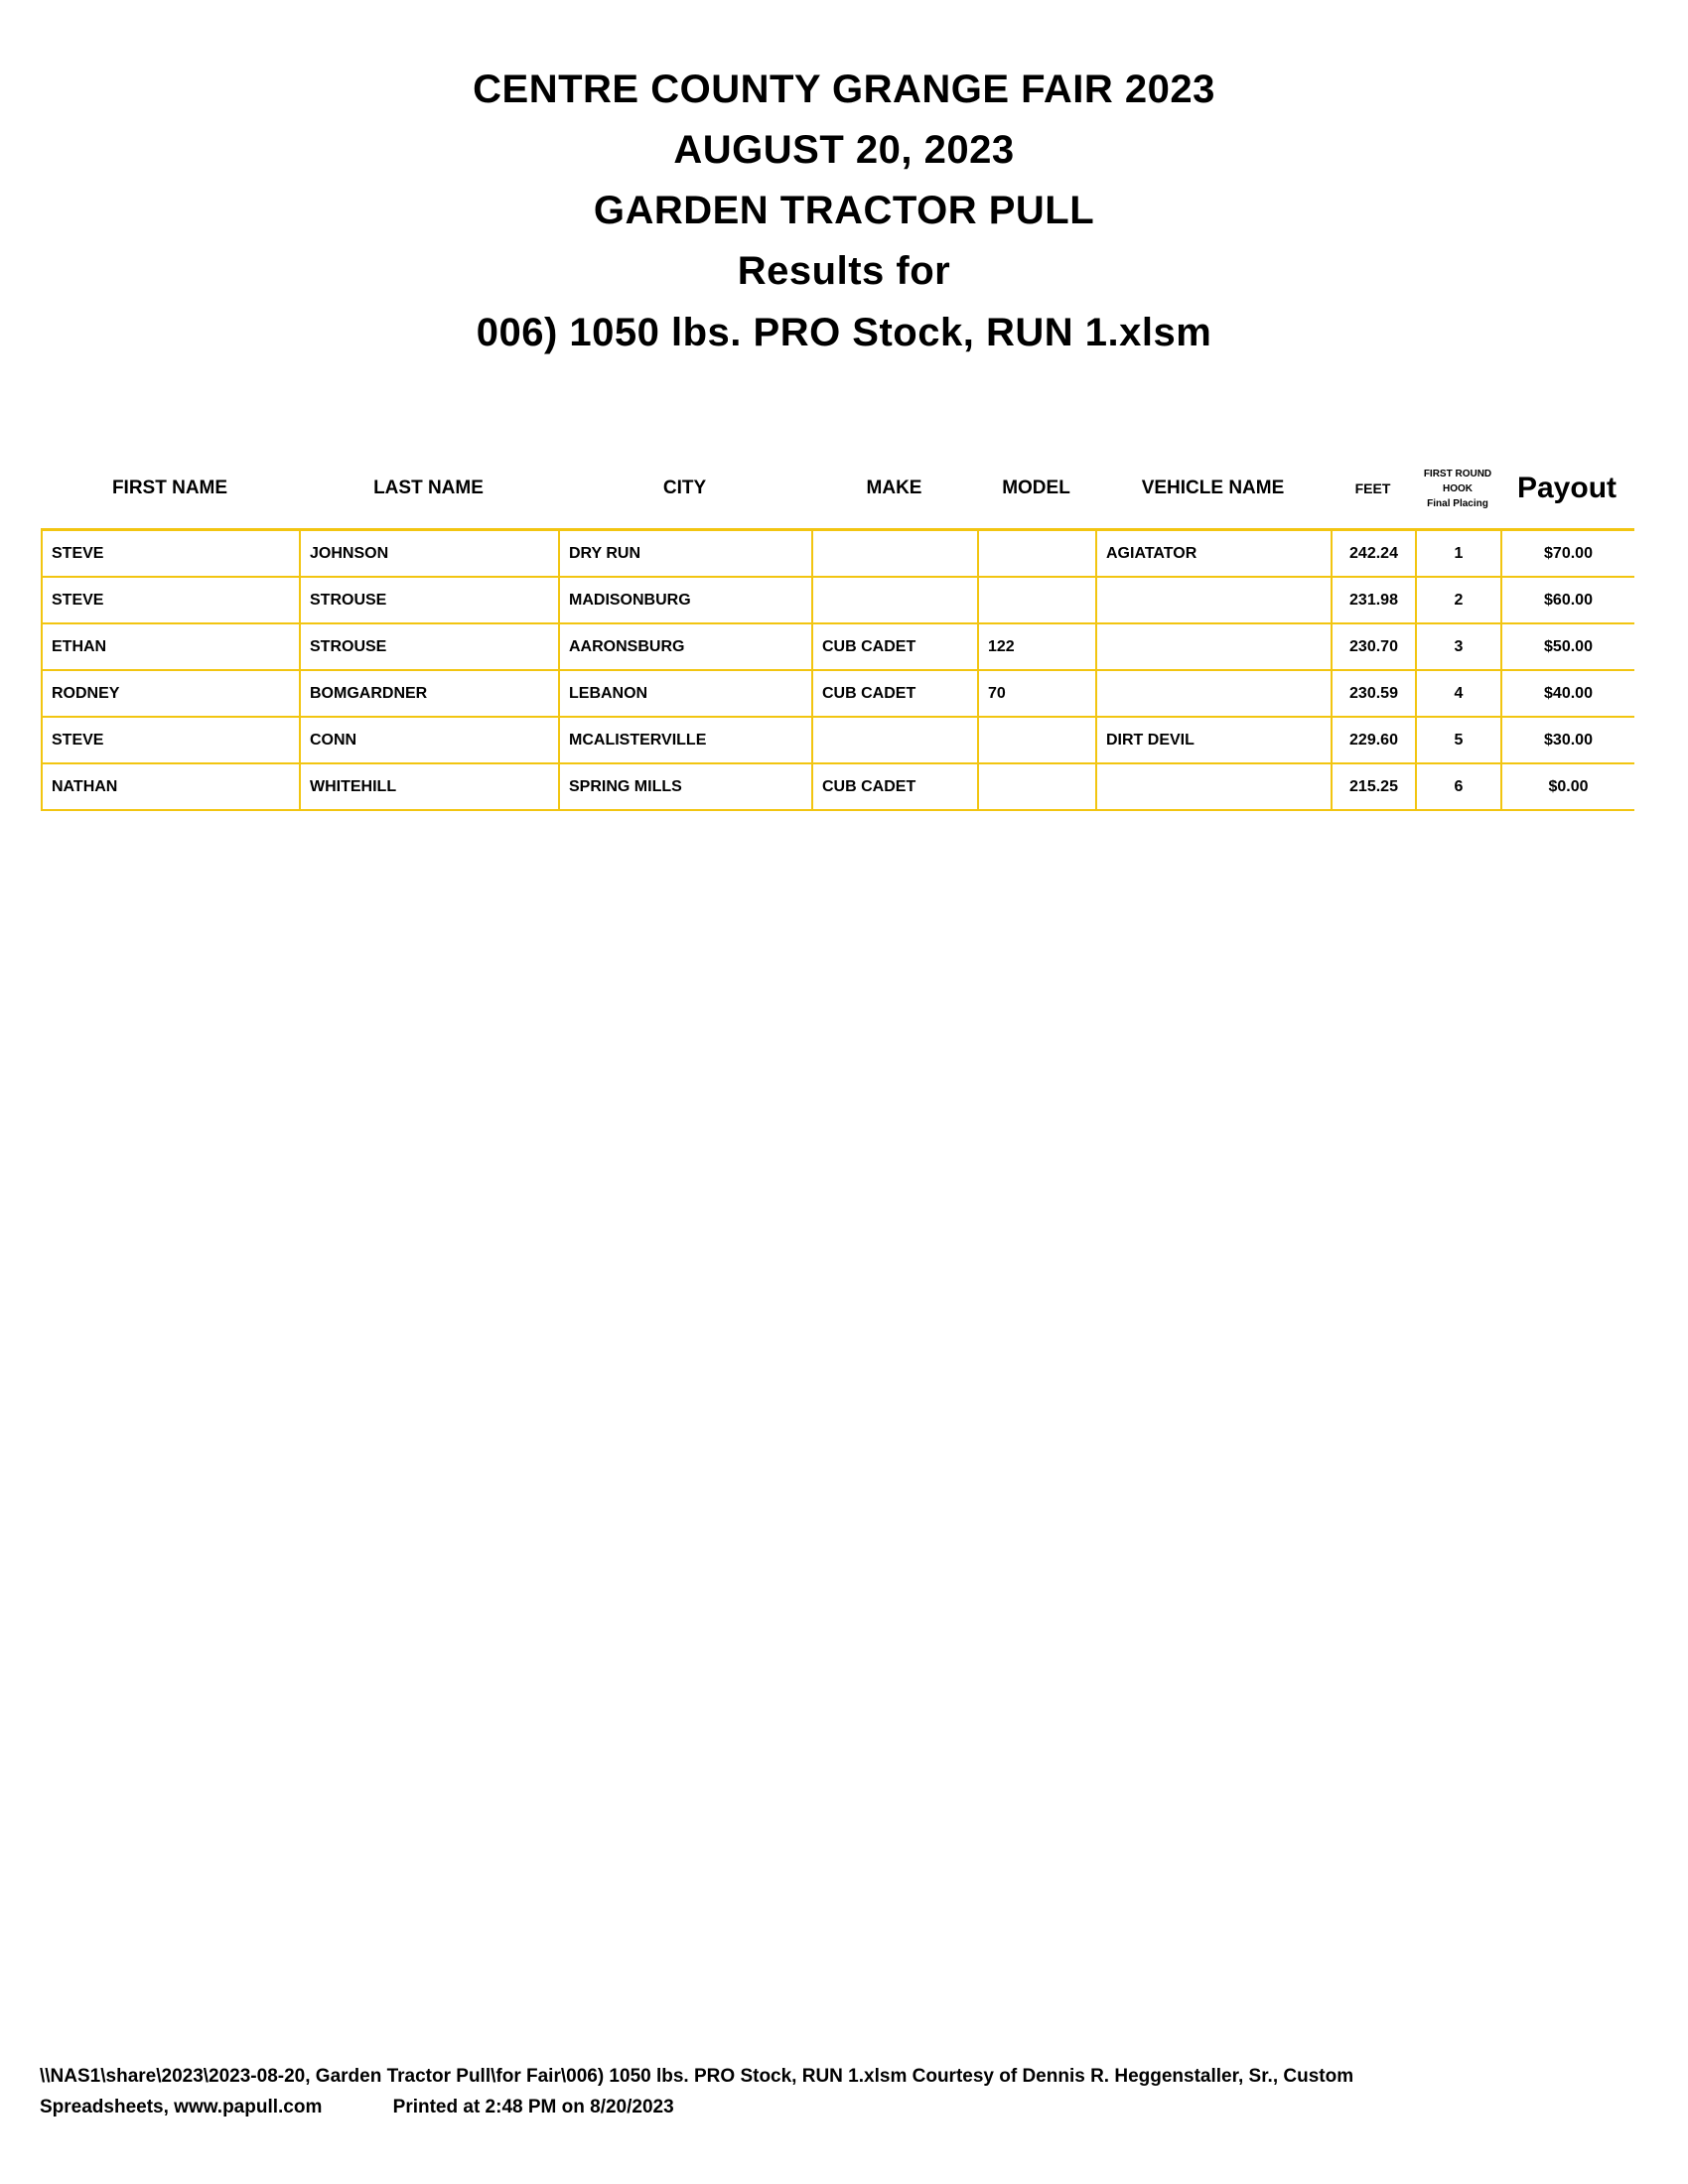  Describe the element at coordinates (685, 553) in the screenshot. I see `cell-city: DRY RUN` at that location.